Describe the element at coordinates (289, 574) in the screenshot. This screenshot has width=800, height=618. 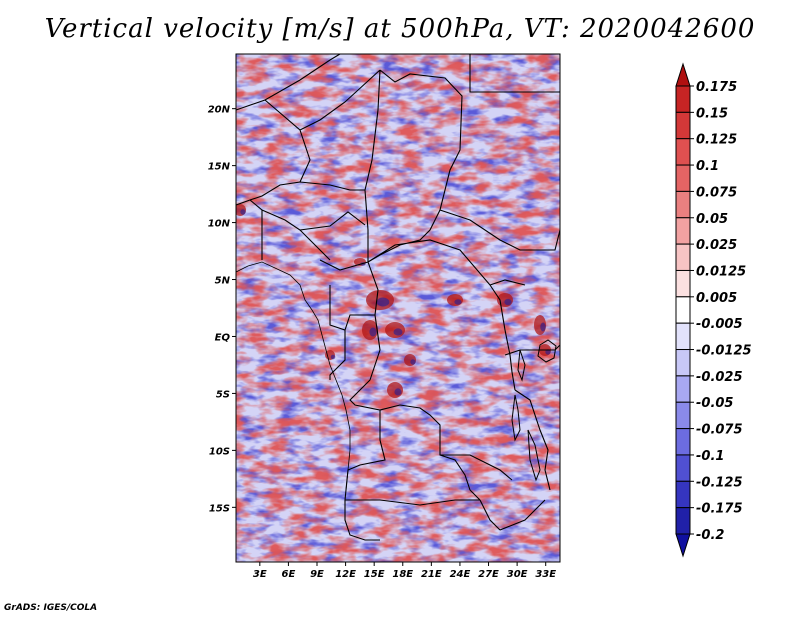
I see `x-tick-label: 6E` at that location.